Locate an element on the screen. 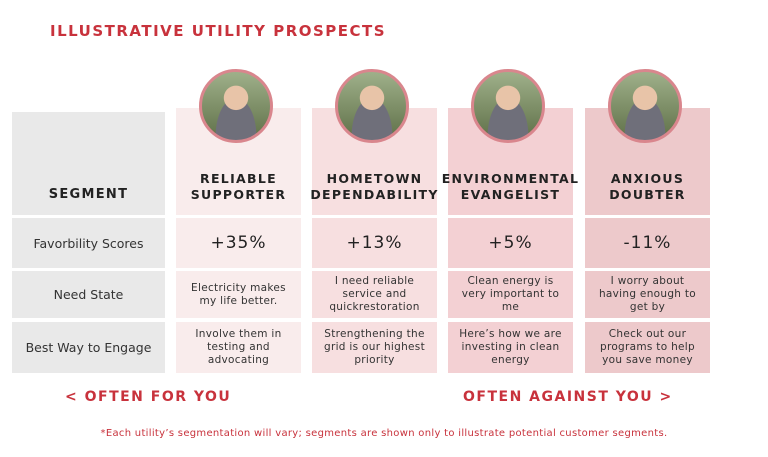 This screenshot has height=457, width=768. row-header: Favorbility Scores is located at coordinates (88, 243).